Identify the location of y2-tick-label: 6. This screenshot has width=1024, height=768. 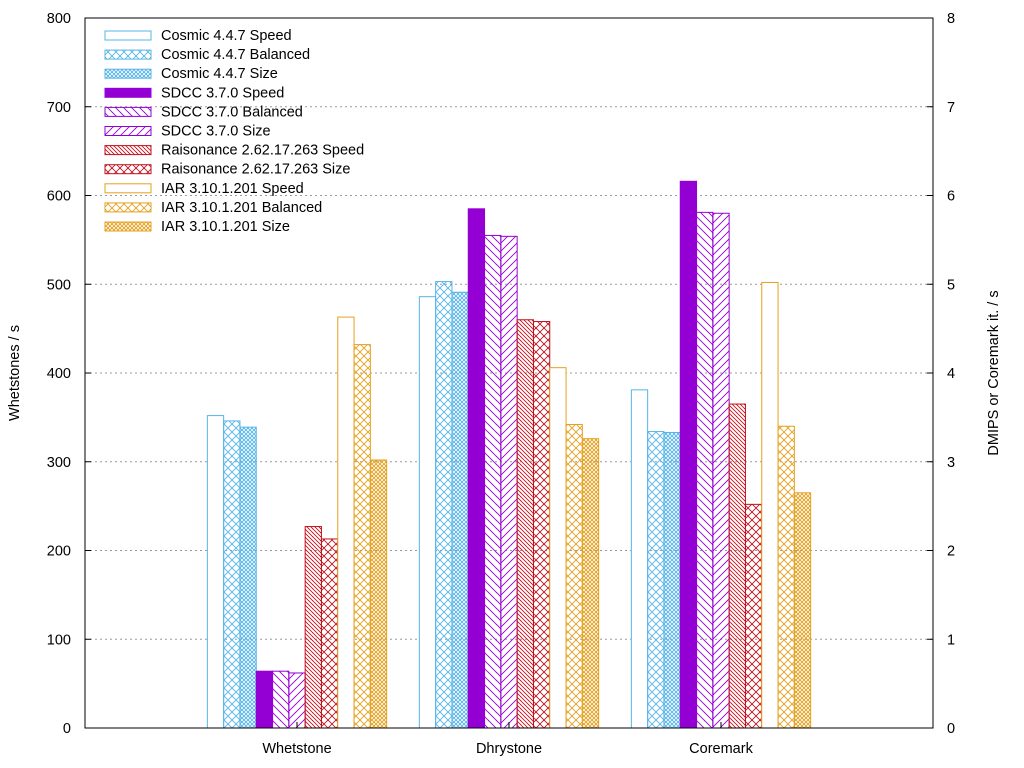
(951, 197).